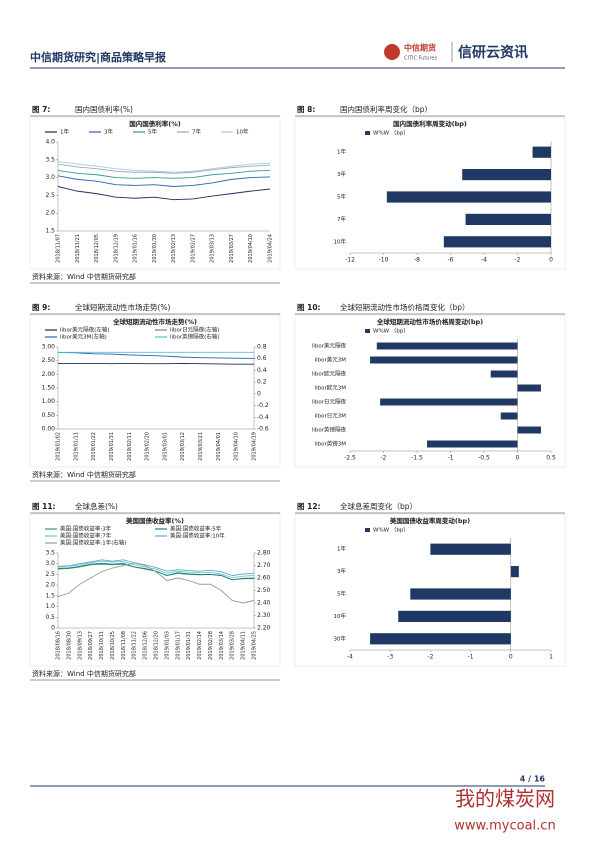 This screenshot has width=595, height=842. Describe the element at coordinates (49, 388) in the screenshot. I see `y-tick-label: 1.50` at that location.